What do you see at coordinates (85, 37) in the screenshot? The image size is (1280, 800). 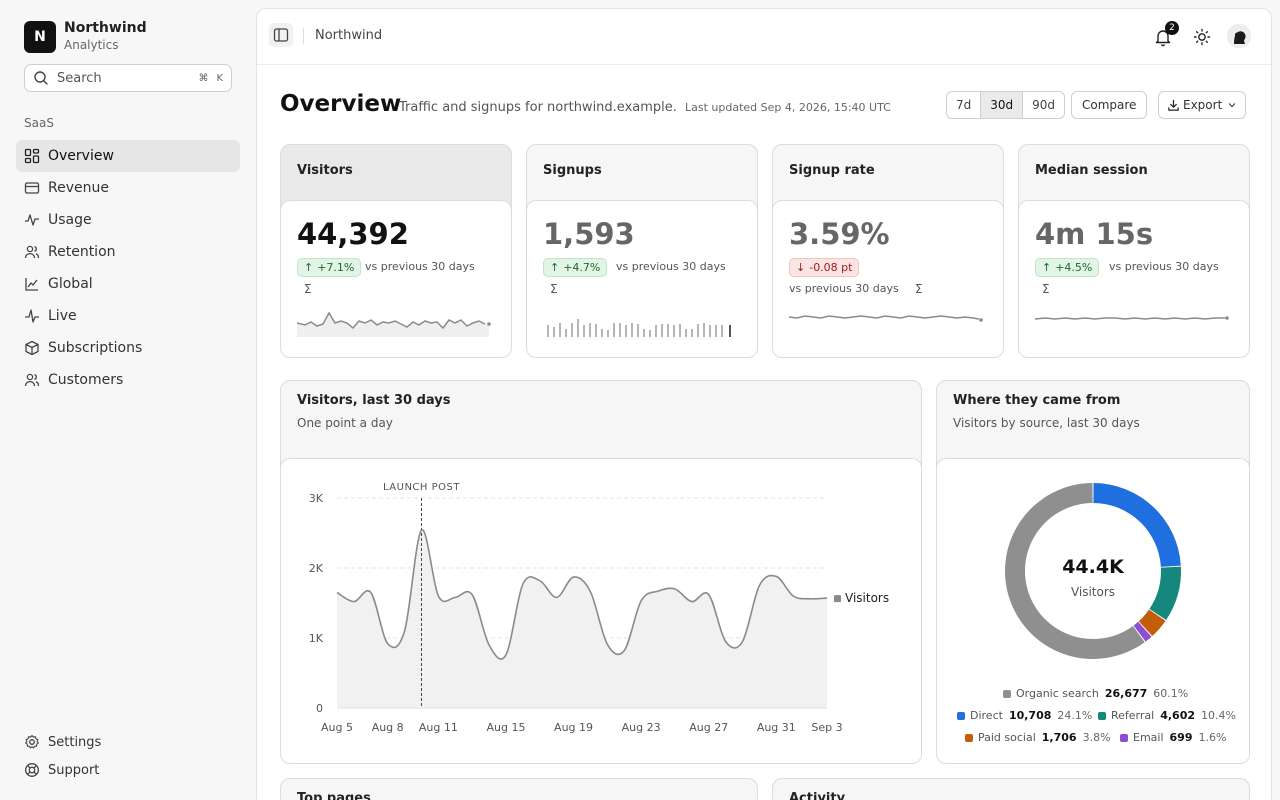 I see `brand: N Northwind Analytics` at bounding box center [85, 37].